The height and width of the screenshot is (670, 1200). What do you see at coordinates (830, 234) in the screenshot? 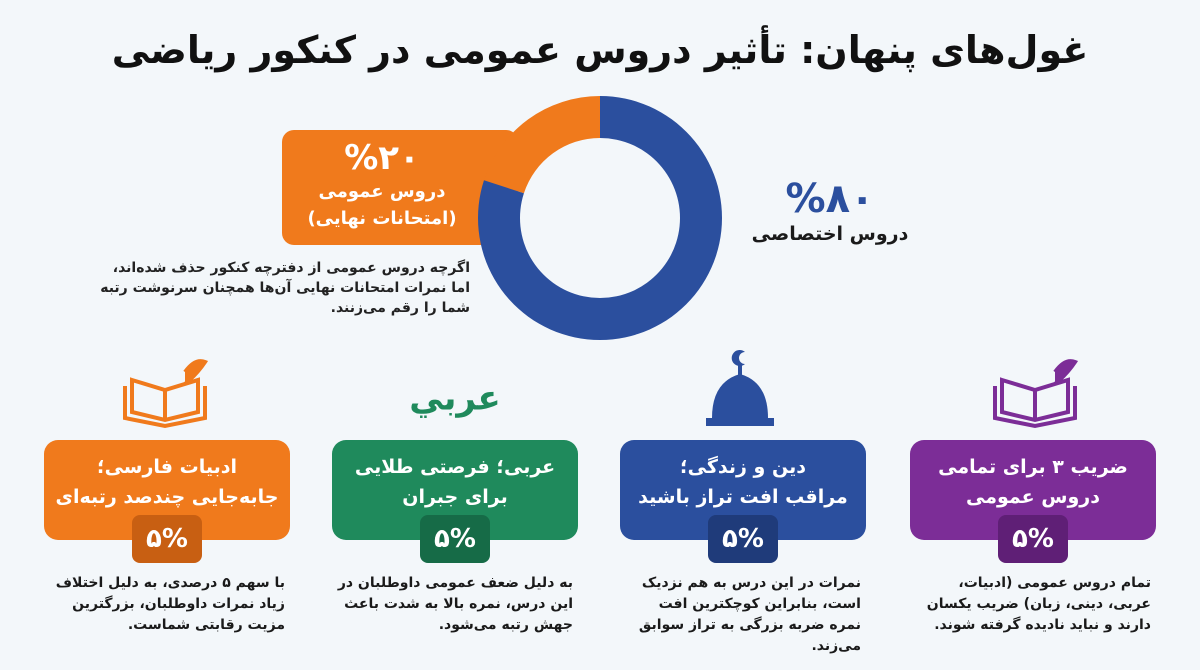
I see `category-label: دروس اختصاصی` at bounding box center [830, 234].